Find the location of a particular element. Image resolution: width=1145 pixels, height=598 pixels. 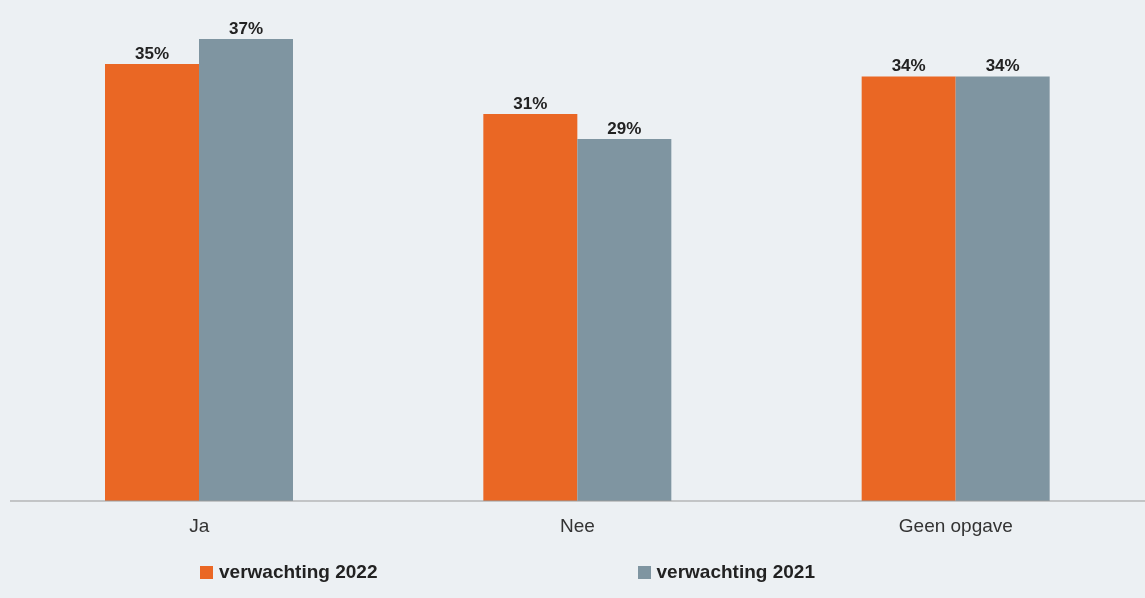

data-label: 29% is located at coordinates (624, 128).